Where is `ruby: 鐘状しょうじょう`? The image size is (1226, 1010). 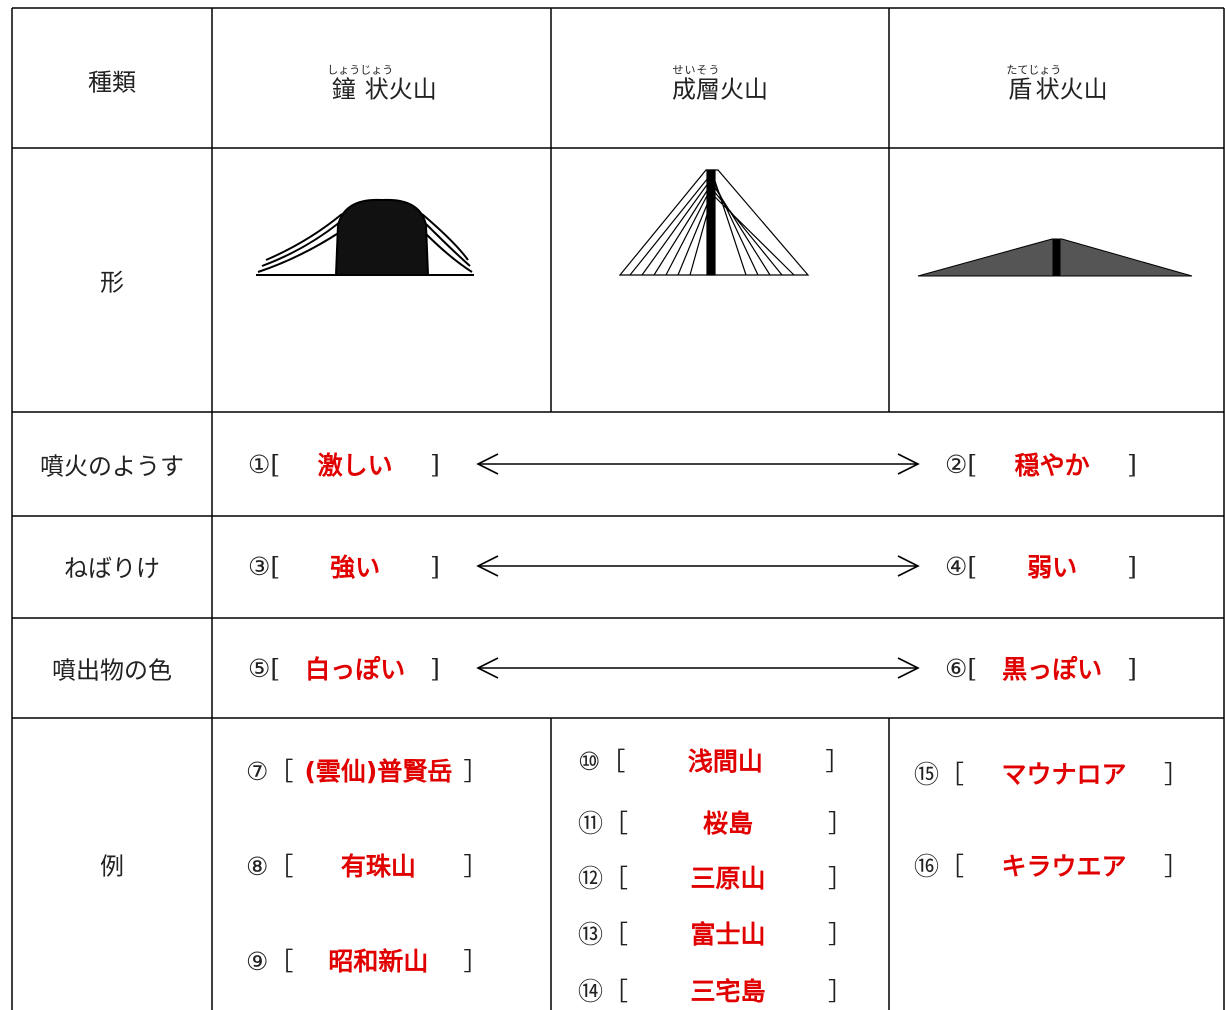 ruby: 鐘状しょうじょう is located at coordinates (360, 84).